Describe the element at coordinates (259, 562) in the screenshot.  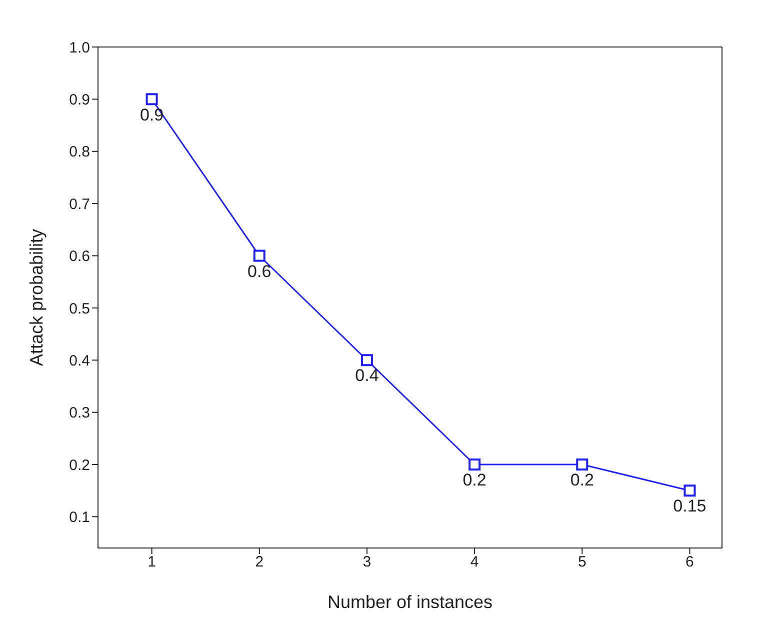
I see `x-tick-label: 2` at that location.